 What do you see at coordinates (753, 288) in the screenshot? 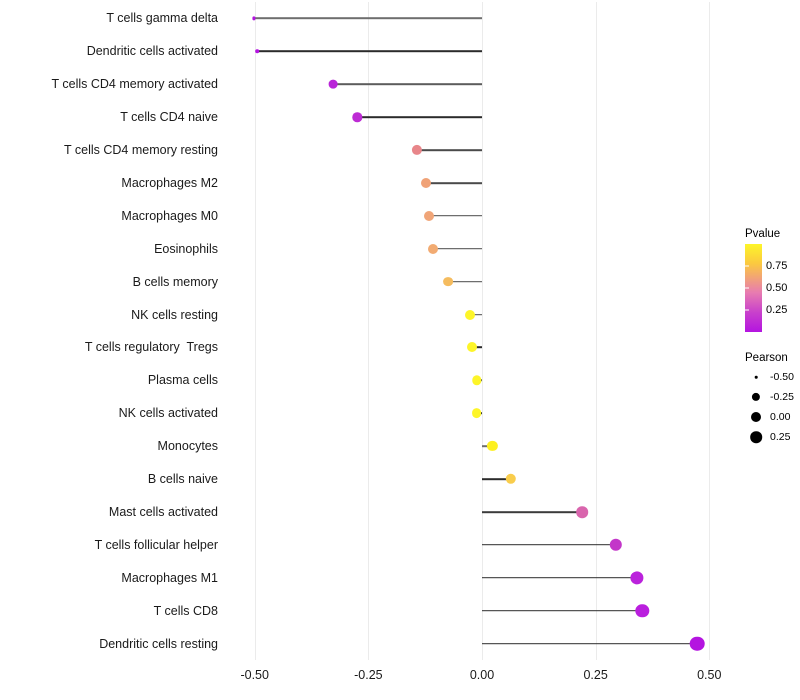
I see `pvalue-colorbar` at bounding box center [753, 288].